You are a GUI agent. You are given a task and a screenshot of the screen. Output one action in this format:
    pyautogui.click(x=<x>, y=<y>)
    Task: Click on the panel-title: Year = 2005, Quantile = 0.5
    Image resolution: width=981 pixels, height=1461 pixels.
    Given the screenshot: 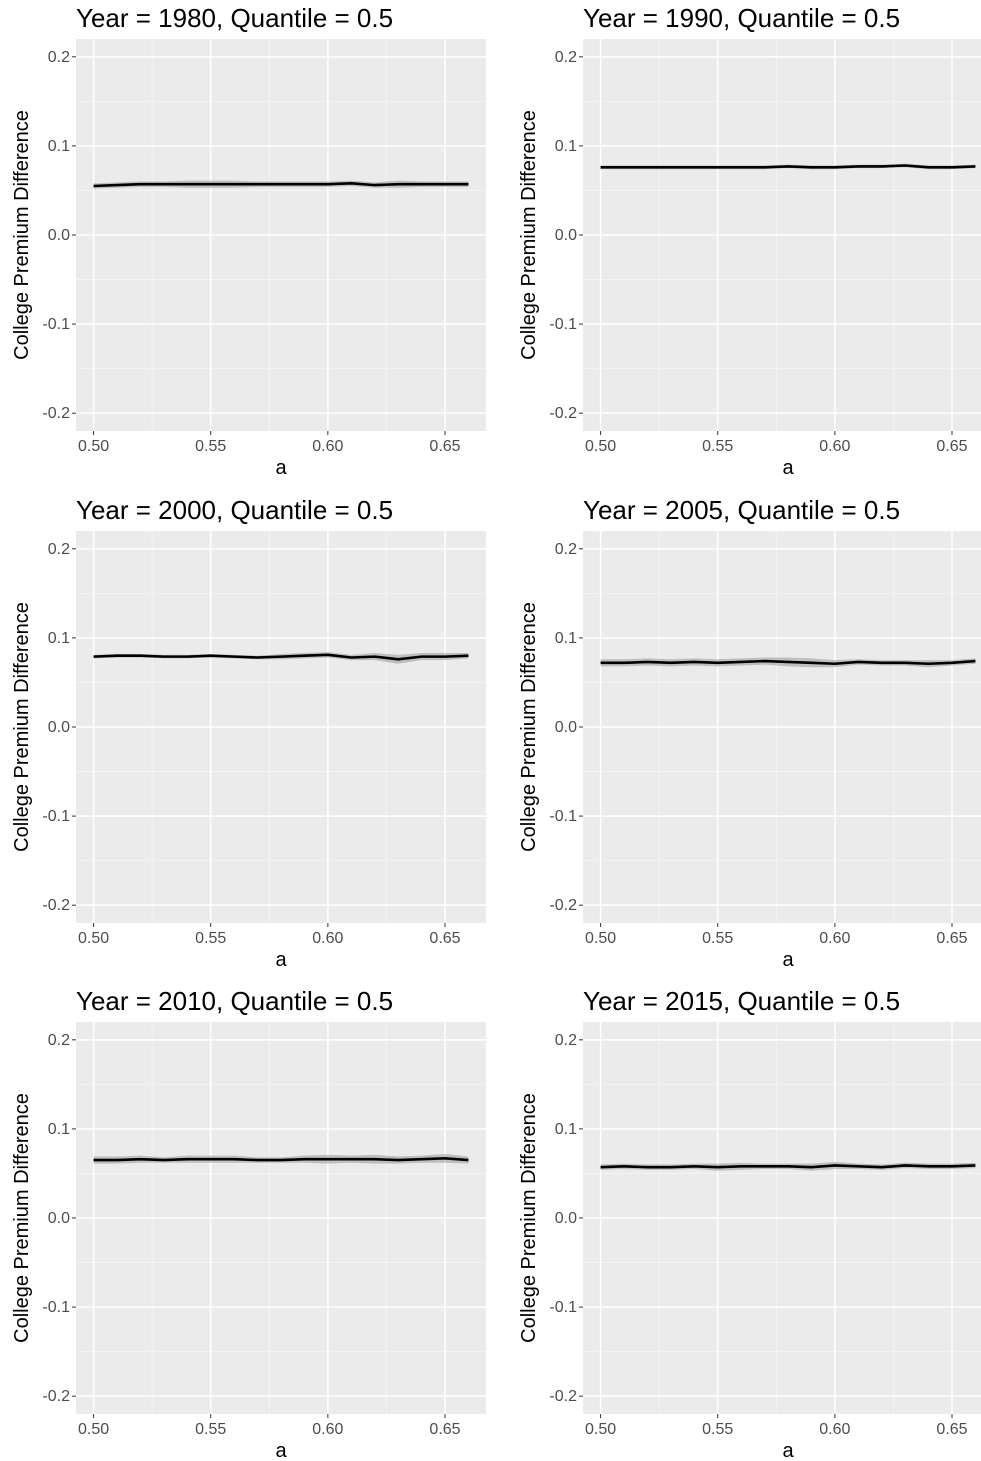 What is the action you would take?
    pyautogui.click(x=741, y=510)
    